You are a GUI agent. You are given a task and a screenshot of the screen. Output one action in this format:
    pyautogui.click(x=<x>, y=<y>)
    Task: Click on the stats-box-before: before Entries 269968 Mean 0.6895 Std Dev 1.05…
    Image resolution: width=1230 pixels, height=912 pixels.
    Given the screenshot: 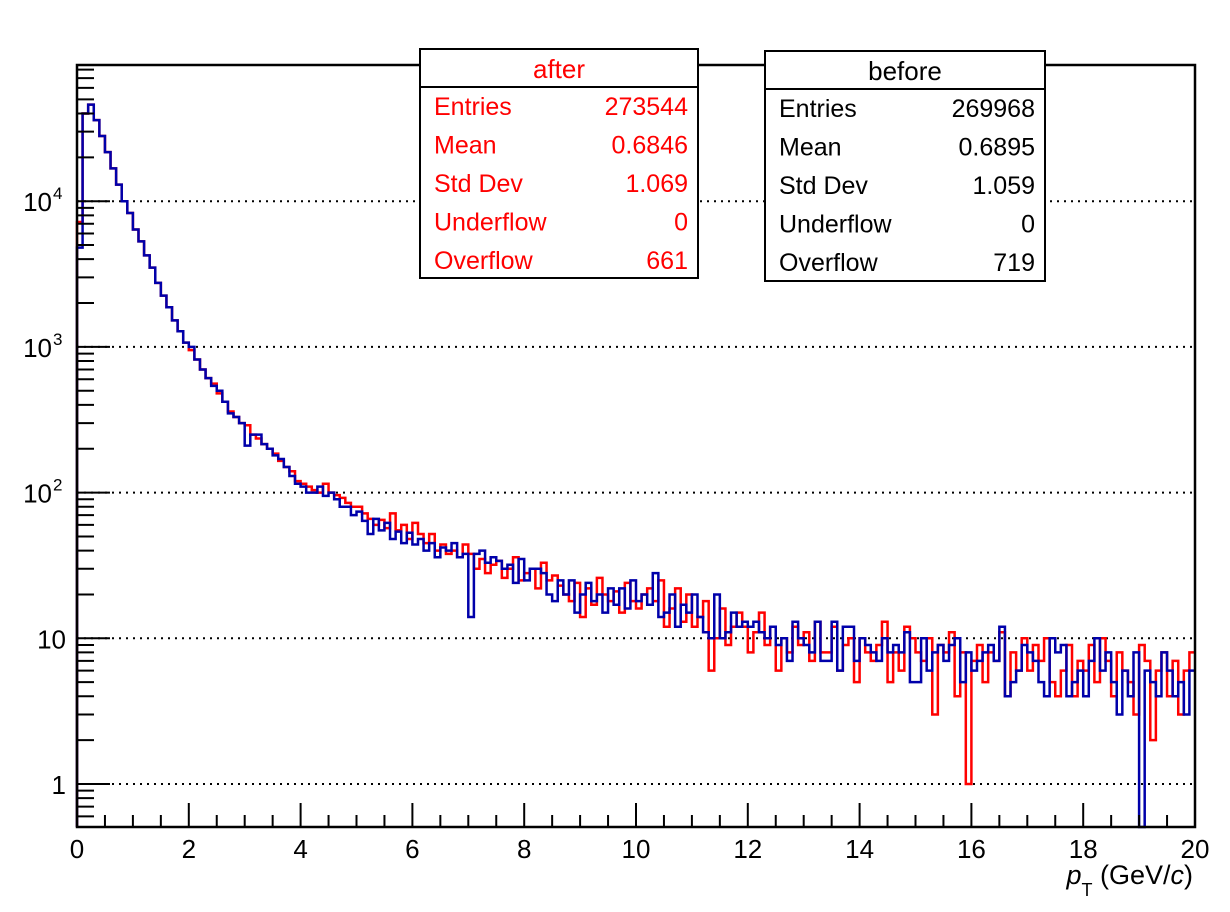 What is the action you would take?
    pyautogui.click(x=905, y=166)
    